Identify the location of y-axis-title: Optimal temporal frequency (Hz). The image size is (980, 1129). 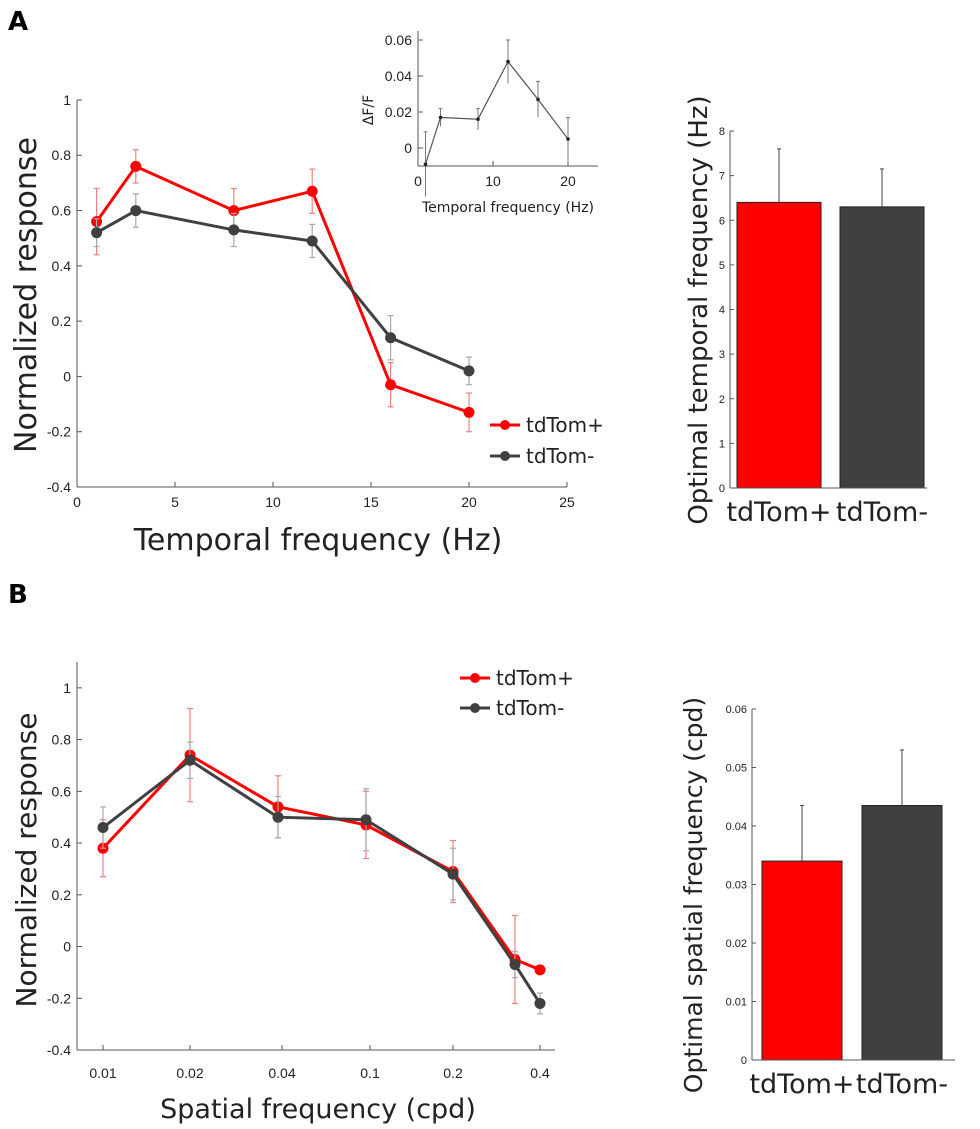
(699, 309).